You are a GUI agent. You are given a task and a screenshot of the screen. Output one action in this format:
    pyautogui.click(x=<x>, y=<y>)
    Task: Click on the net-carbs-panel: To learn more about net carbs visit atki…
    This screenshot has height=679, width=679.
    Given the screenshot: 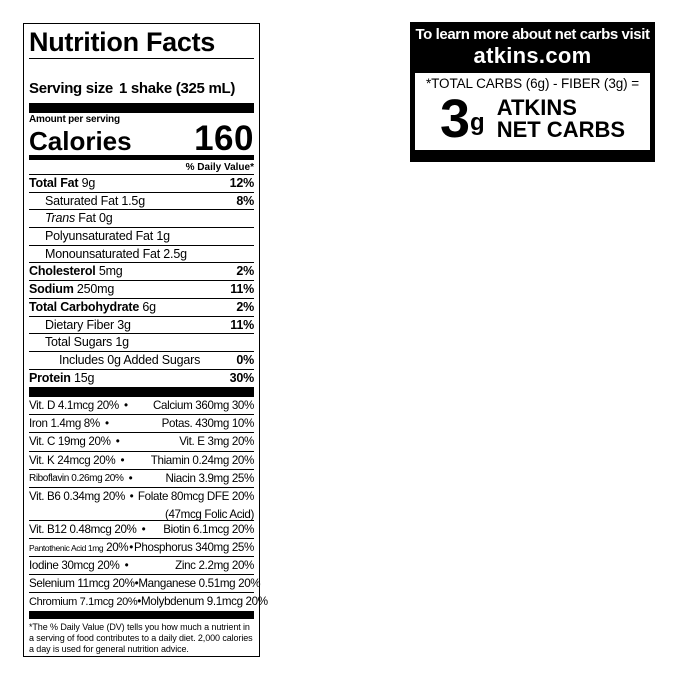 What is the action you would take?
    pyautogui.click(x=532, y=92)
    